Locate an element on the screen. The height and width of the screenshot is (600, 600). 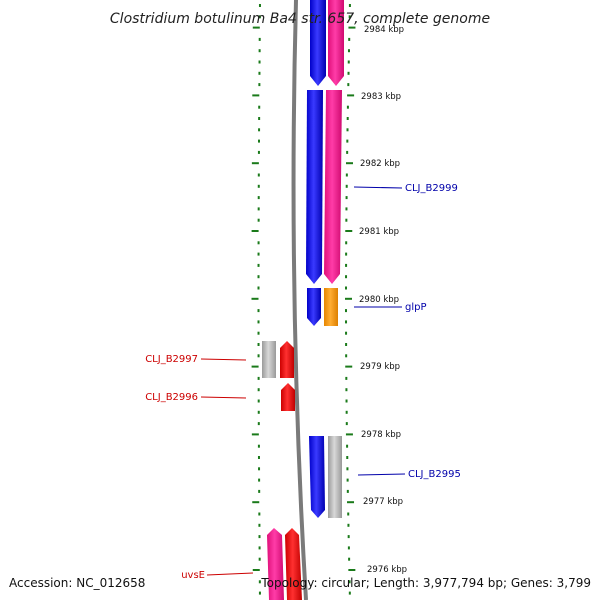
gene-blue-clj-b2999 is located at coordinates (314, 187).